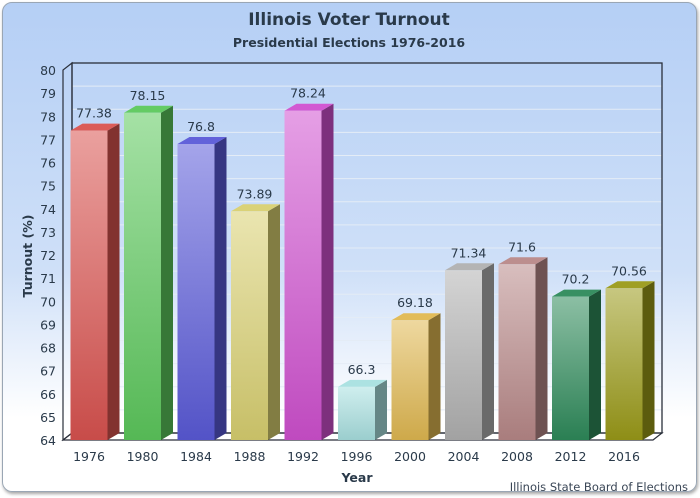  I want to click on bar-1984: 76.8, so click(202, 279).